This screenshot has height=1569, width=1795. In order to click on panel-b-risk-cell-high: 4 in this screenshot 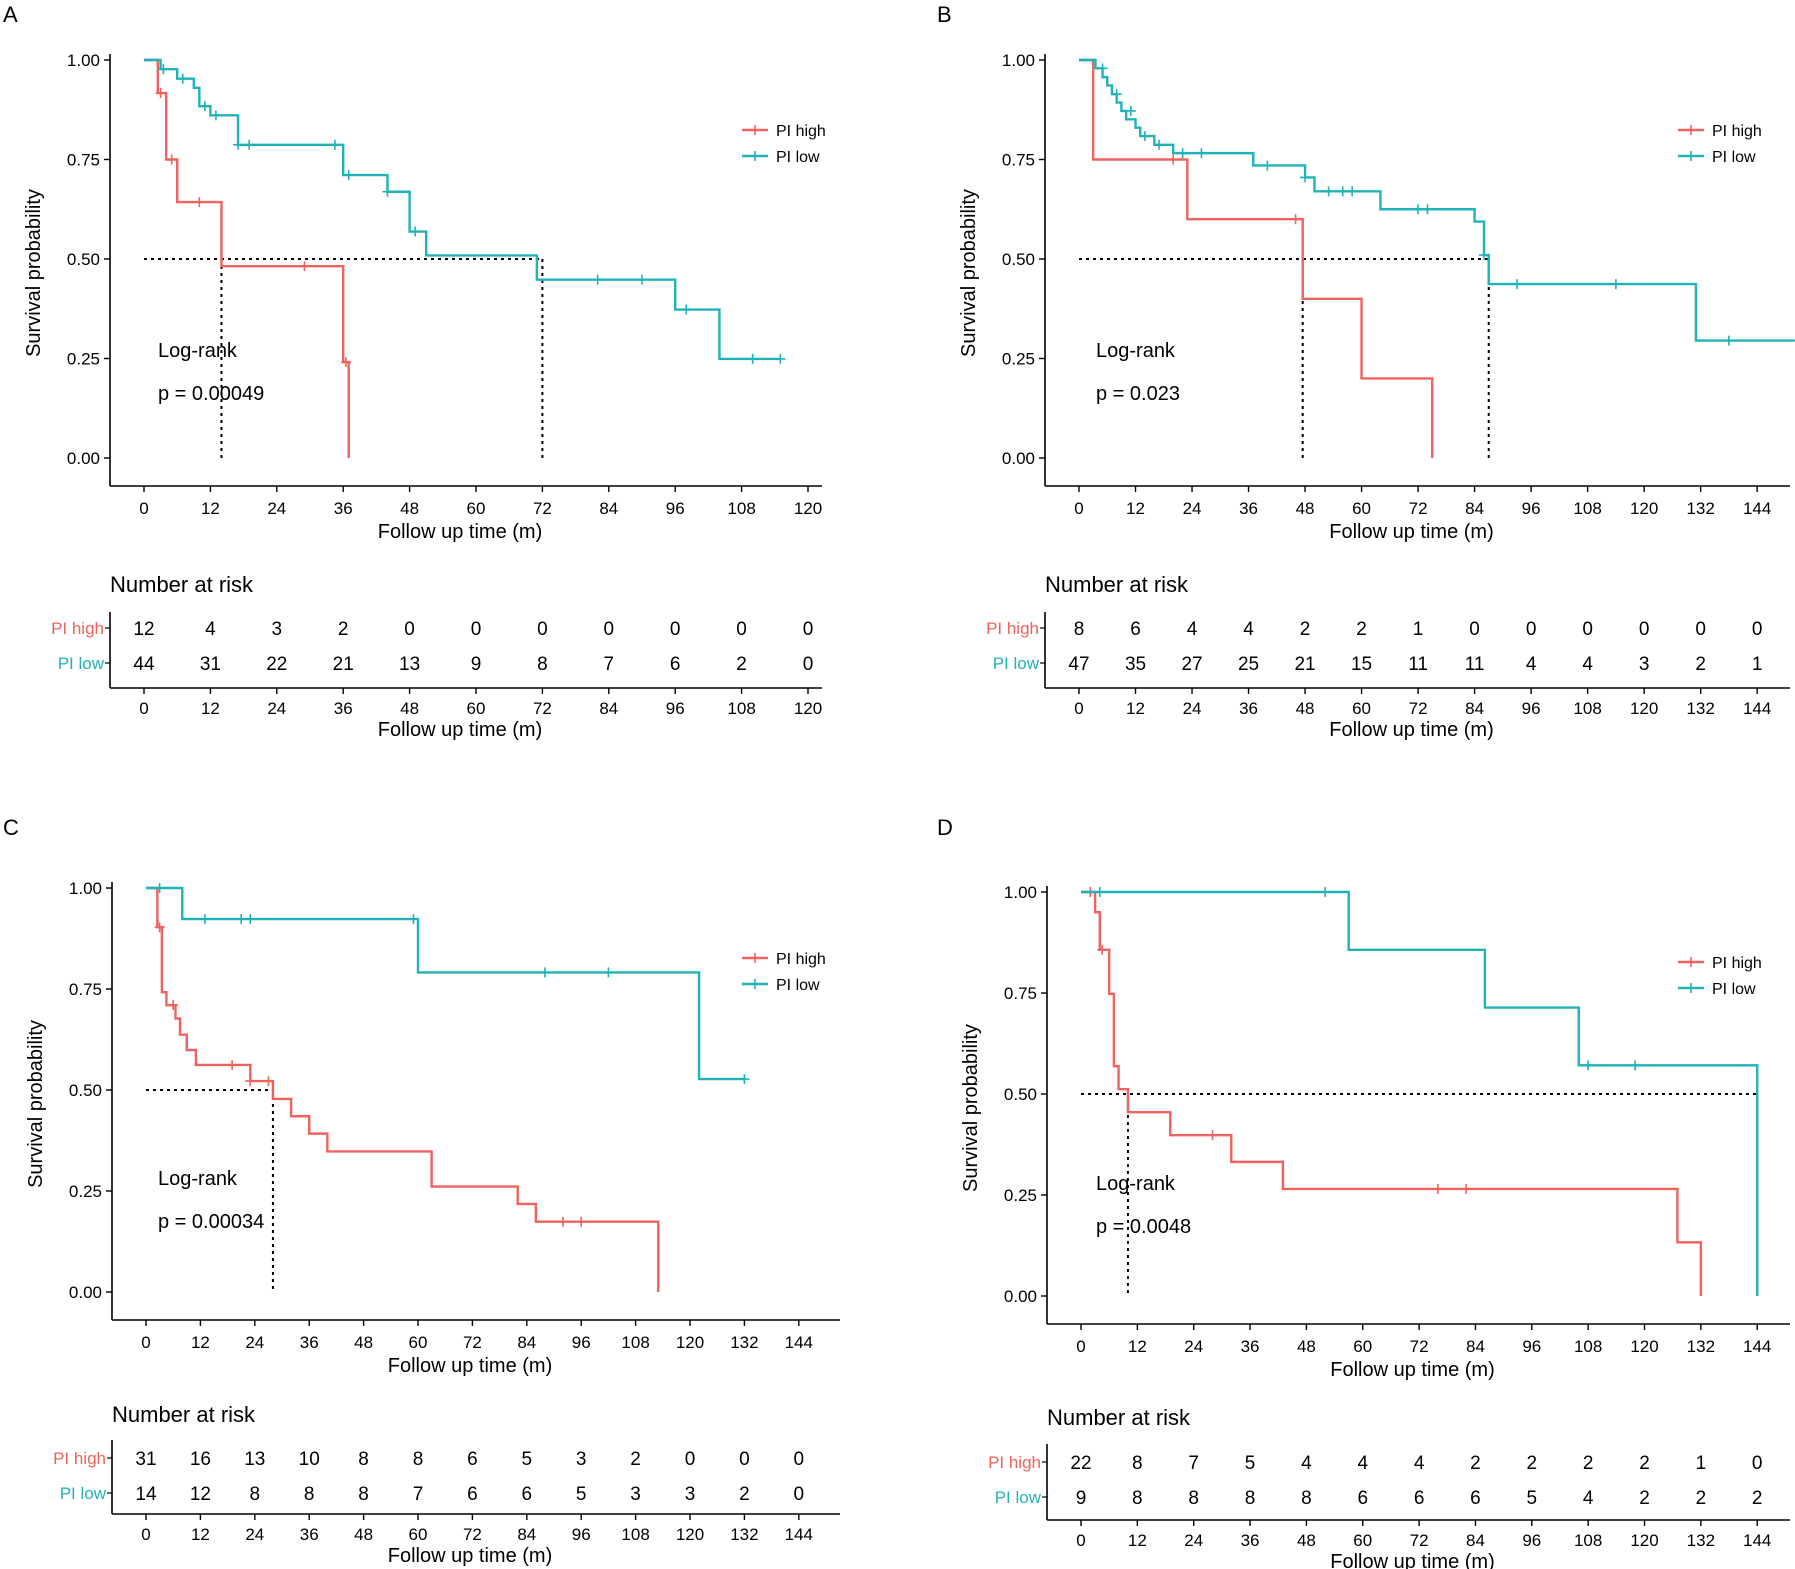, I will do `click(1248, 629)`.